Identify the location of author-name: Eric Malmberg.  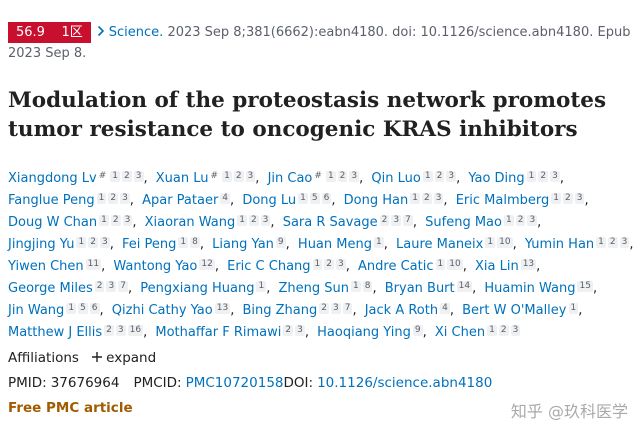
(502, 200).